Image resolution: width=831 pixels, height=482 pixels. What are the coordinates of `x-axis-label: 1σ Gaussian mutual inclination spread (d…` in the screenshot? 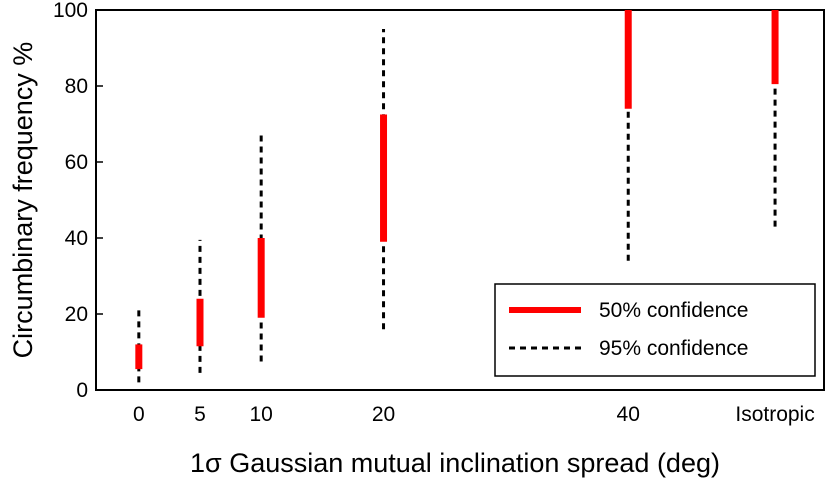 It's located at (455, 463).